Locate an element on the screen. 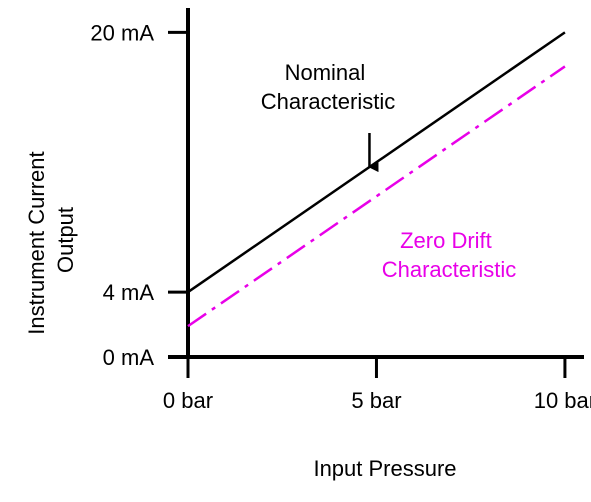  x-tick-label: 10 bar is located at coordinates (562, 400).